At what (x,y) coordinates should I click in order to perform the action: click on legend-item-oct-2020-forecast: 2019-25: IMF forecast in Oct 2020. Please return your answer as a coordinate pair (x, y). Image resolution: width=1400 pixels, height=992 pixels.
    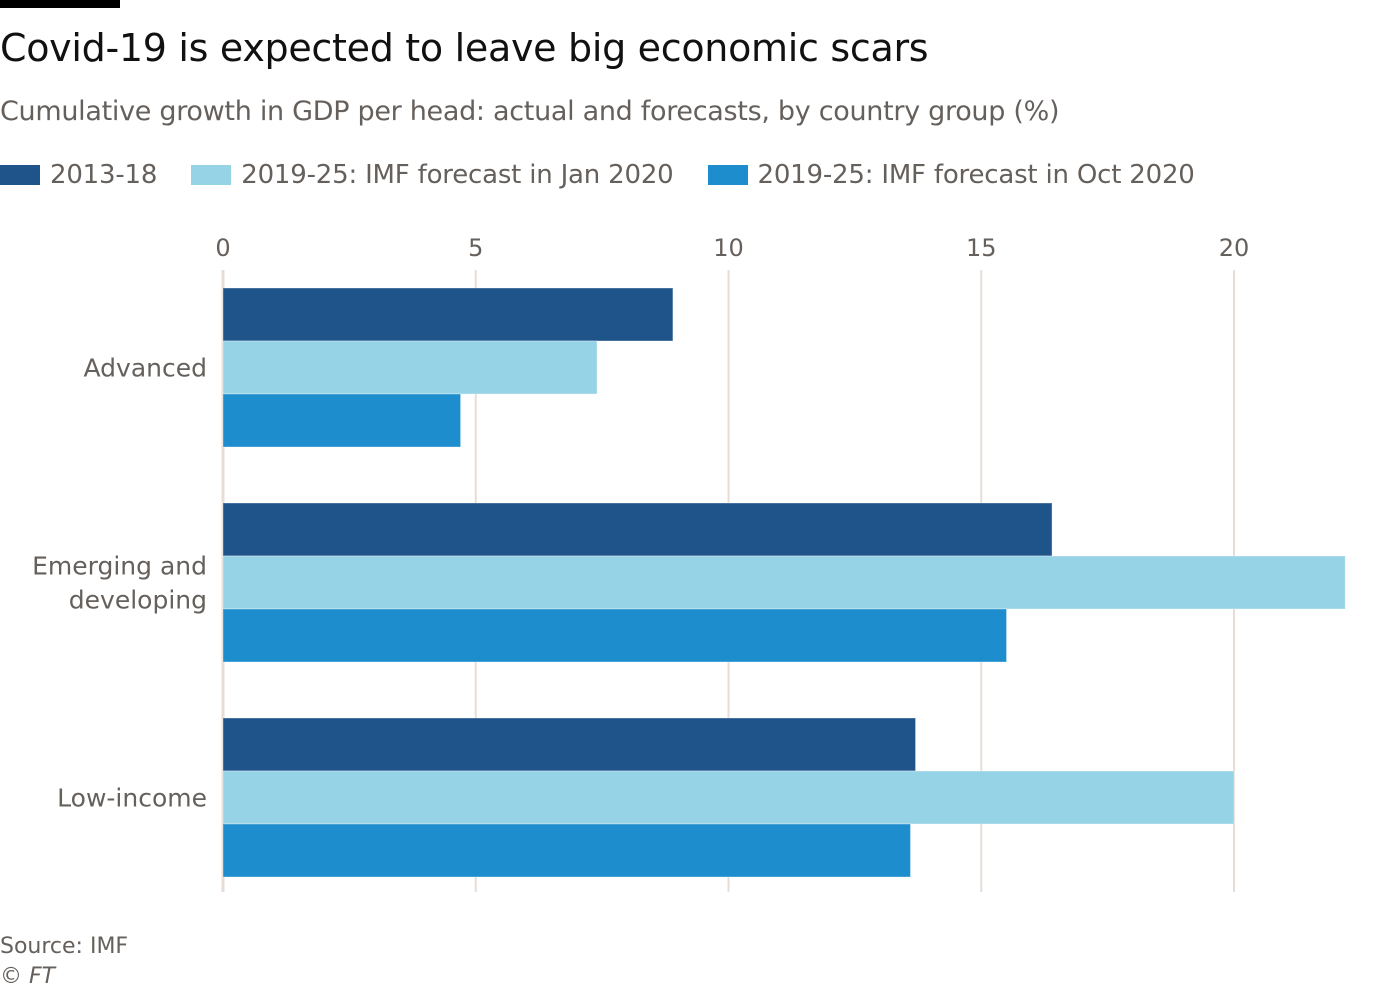
    Looking at the image, I should click on (951, 175).